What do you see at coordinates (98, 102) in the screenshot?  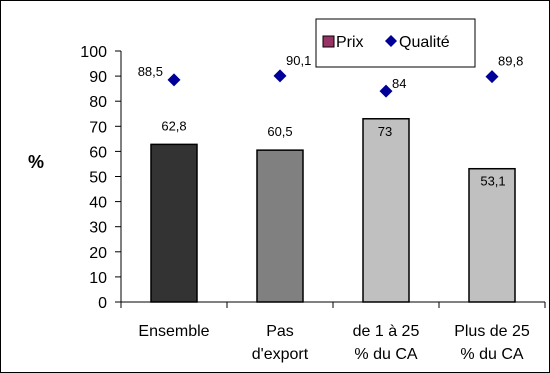 I see `y-tick-label: 80` at bounding box center [98, 102].